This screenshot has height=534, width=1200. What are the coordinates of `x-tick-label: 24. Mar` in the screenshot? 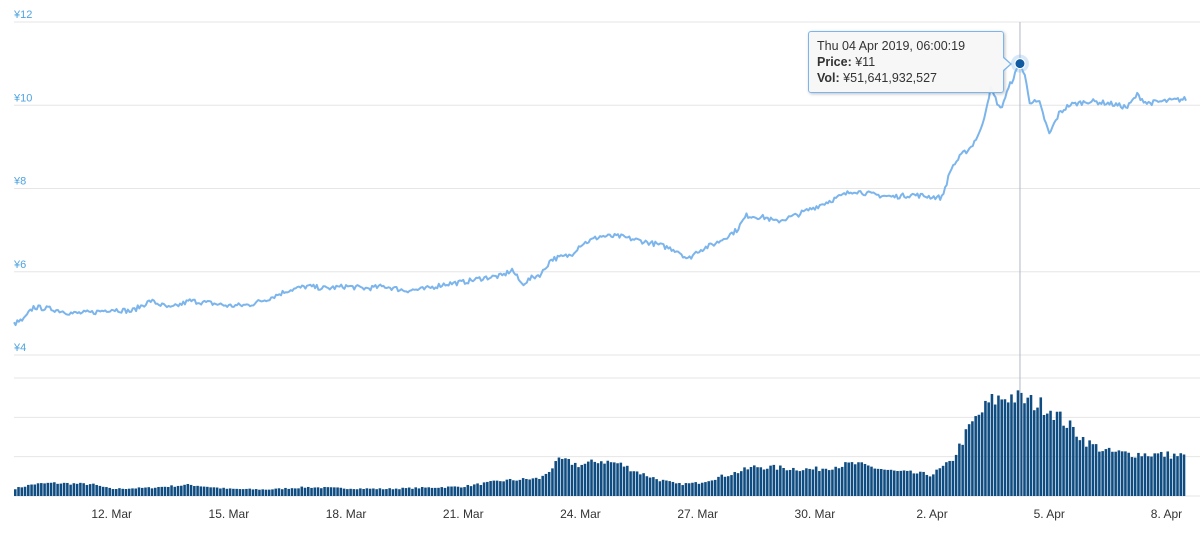 It's located at (580, 514).